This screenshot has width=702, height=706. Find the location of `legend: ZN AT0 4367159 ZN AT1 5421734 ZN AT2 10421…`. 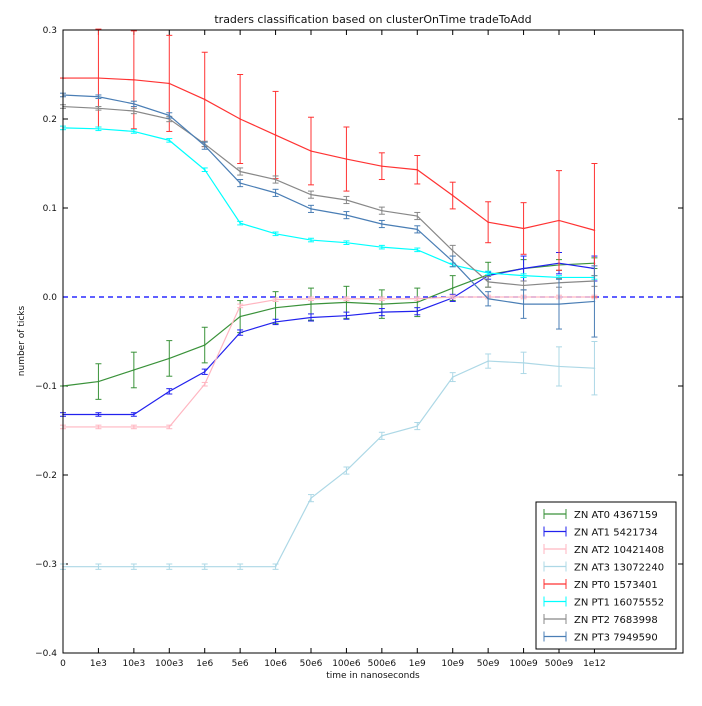

legend: ZN AT0 4367159 ZN AT1 5421734 ZN AT2 10421… is located at coordinates (606, 575).